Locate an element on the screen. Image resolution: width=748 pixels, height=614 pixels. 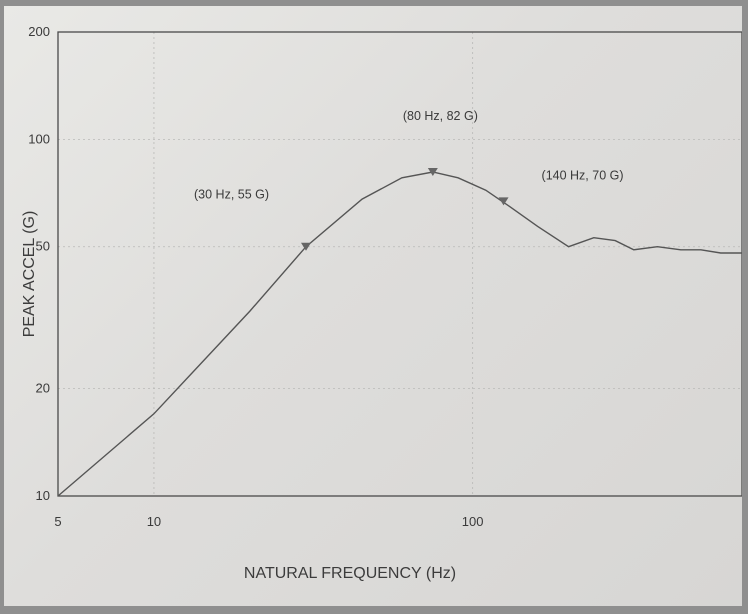
x-tick-label: 5 is located at coordinates (57, 521).